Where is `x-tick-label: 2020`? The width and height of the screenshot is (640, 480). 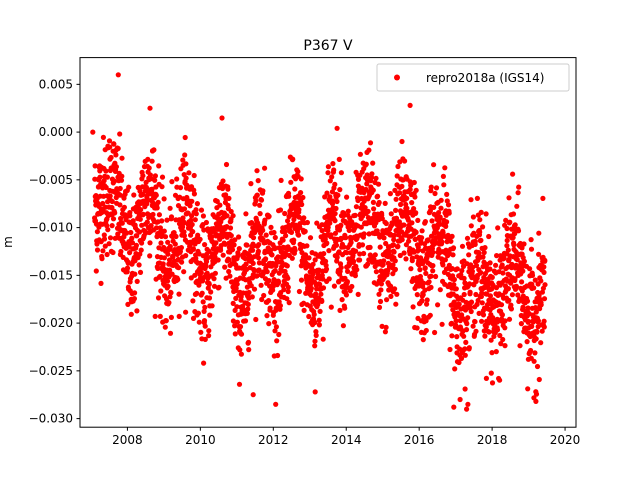
x-tick-label: 2020 is located at coordinates (565, 440).